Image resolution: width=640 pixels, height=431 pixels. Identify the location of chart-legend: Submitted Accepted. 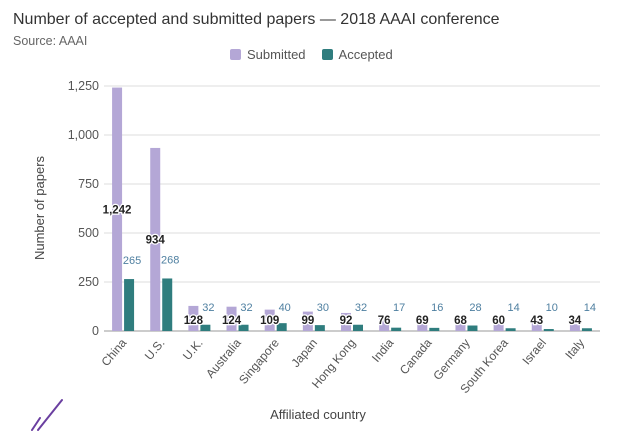
(311, 54).